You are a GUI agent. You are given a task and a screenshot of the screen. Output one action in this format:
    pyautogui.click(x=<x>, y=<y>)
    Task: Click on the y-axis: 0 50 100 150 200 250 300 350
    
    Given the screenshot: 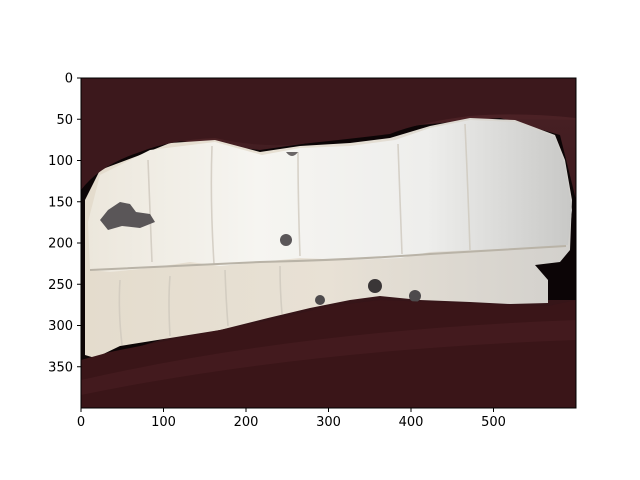 What is the action you would take?
    pyautogui.click(x=64, y=223)
    